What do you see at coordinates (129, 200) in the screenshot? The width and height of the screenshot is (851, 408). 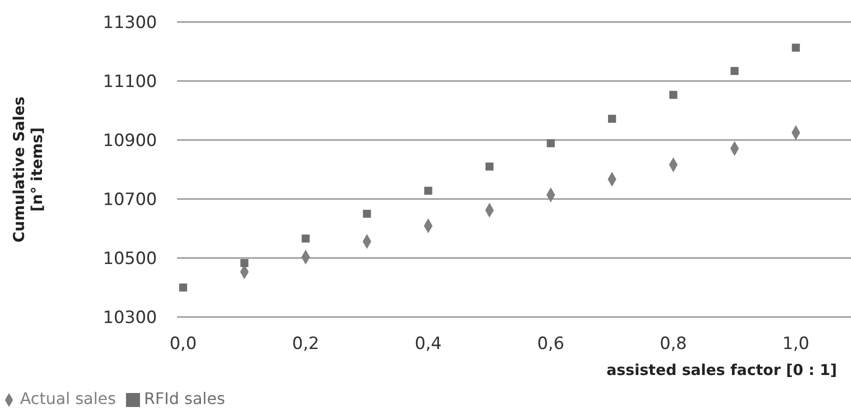 I see `y-tick-label: 10700` at bounding box center [129, 200].